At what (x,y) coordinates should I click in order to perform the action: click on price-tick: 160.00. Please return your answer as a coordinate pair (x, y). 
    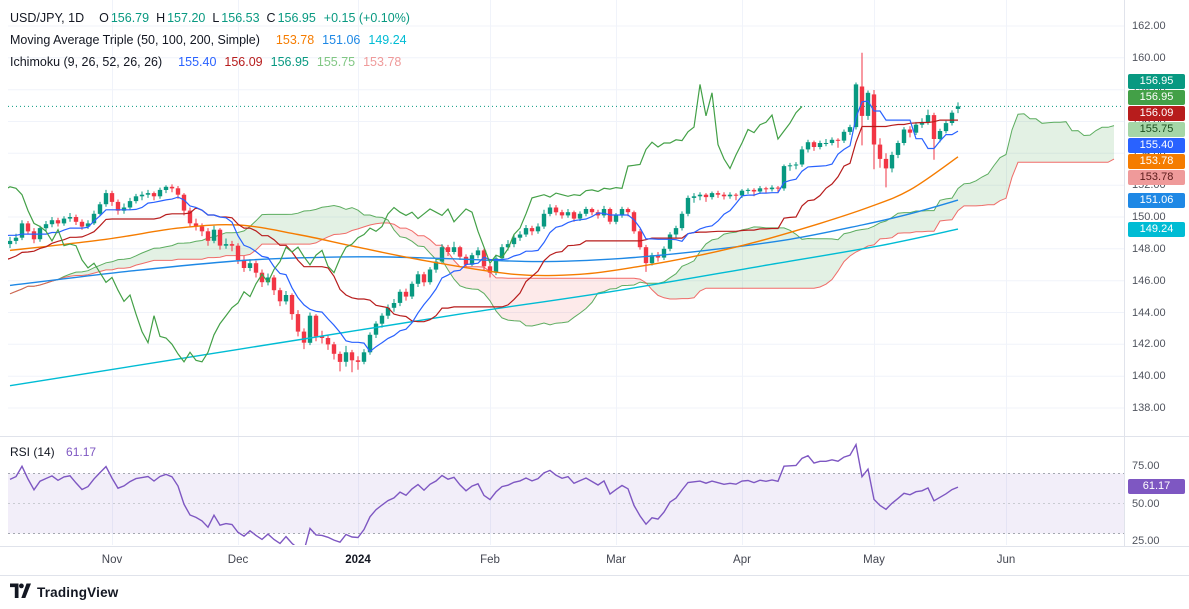
    Looking at the image, I should click on (1149, 57).